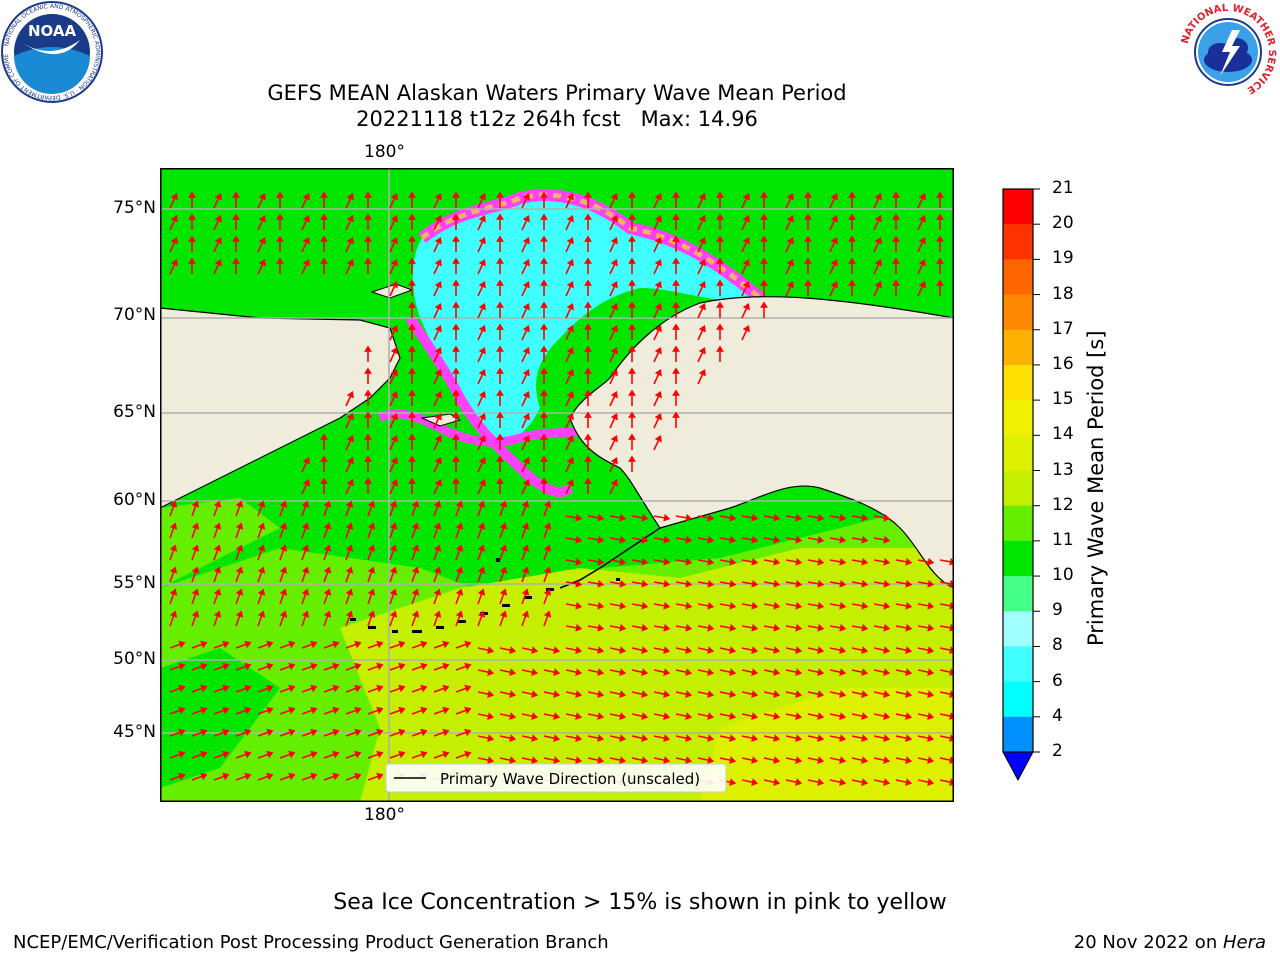  Describe the element at coordinates (134, 315) in the screenshot. I see `lat-label-70: 70°N` at that location.